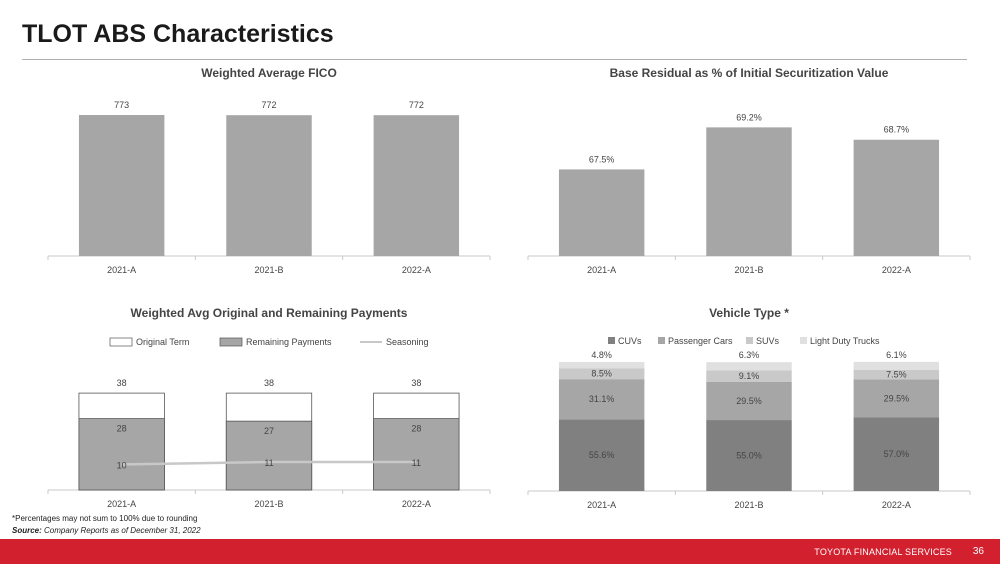  What do you see at coordinates (269, 73) in the screenshot?
I see `chart-title: Weighted Average FICO` at bounding box center [269, 73].